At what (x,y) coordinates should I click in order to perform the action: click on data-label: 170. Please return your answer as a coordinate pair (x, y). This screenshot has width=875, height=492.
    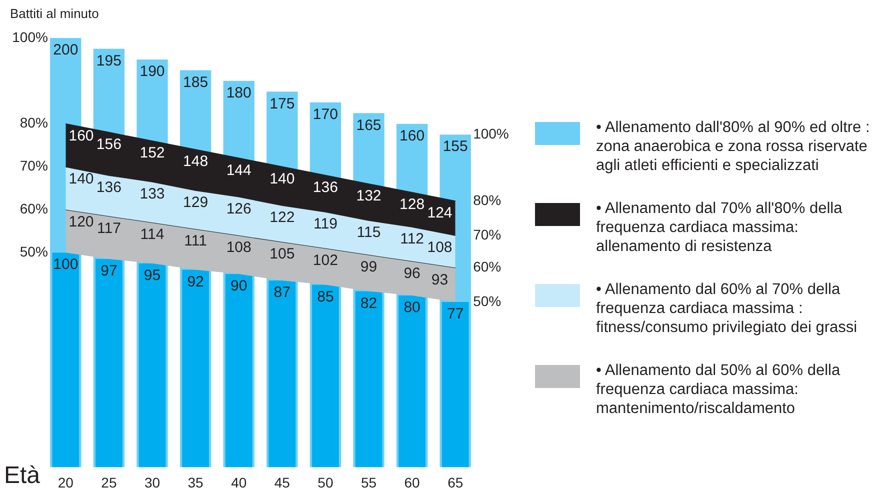
    Looking at the image, I should click on (325, 115).